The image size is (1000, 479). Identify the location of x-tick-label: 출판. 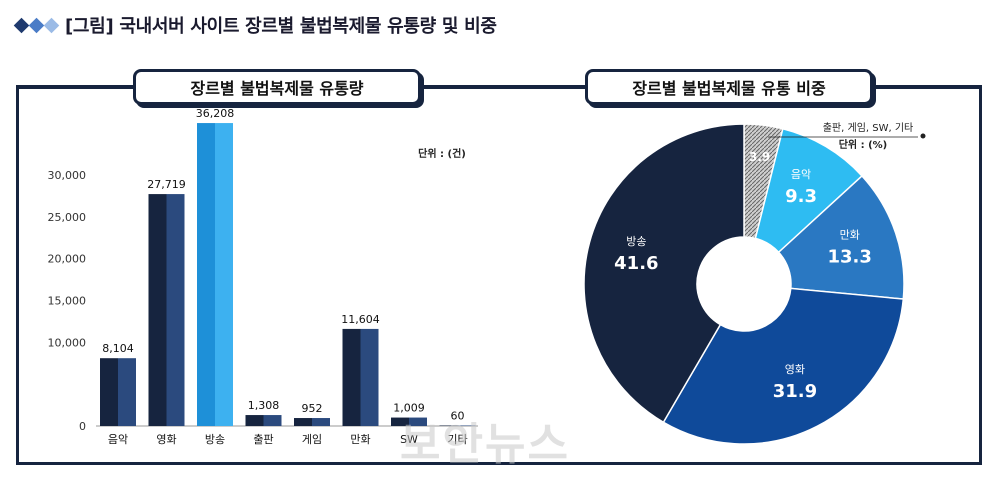
(263, 439).